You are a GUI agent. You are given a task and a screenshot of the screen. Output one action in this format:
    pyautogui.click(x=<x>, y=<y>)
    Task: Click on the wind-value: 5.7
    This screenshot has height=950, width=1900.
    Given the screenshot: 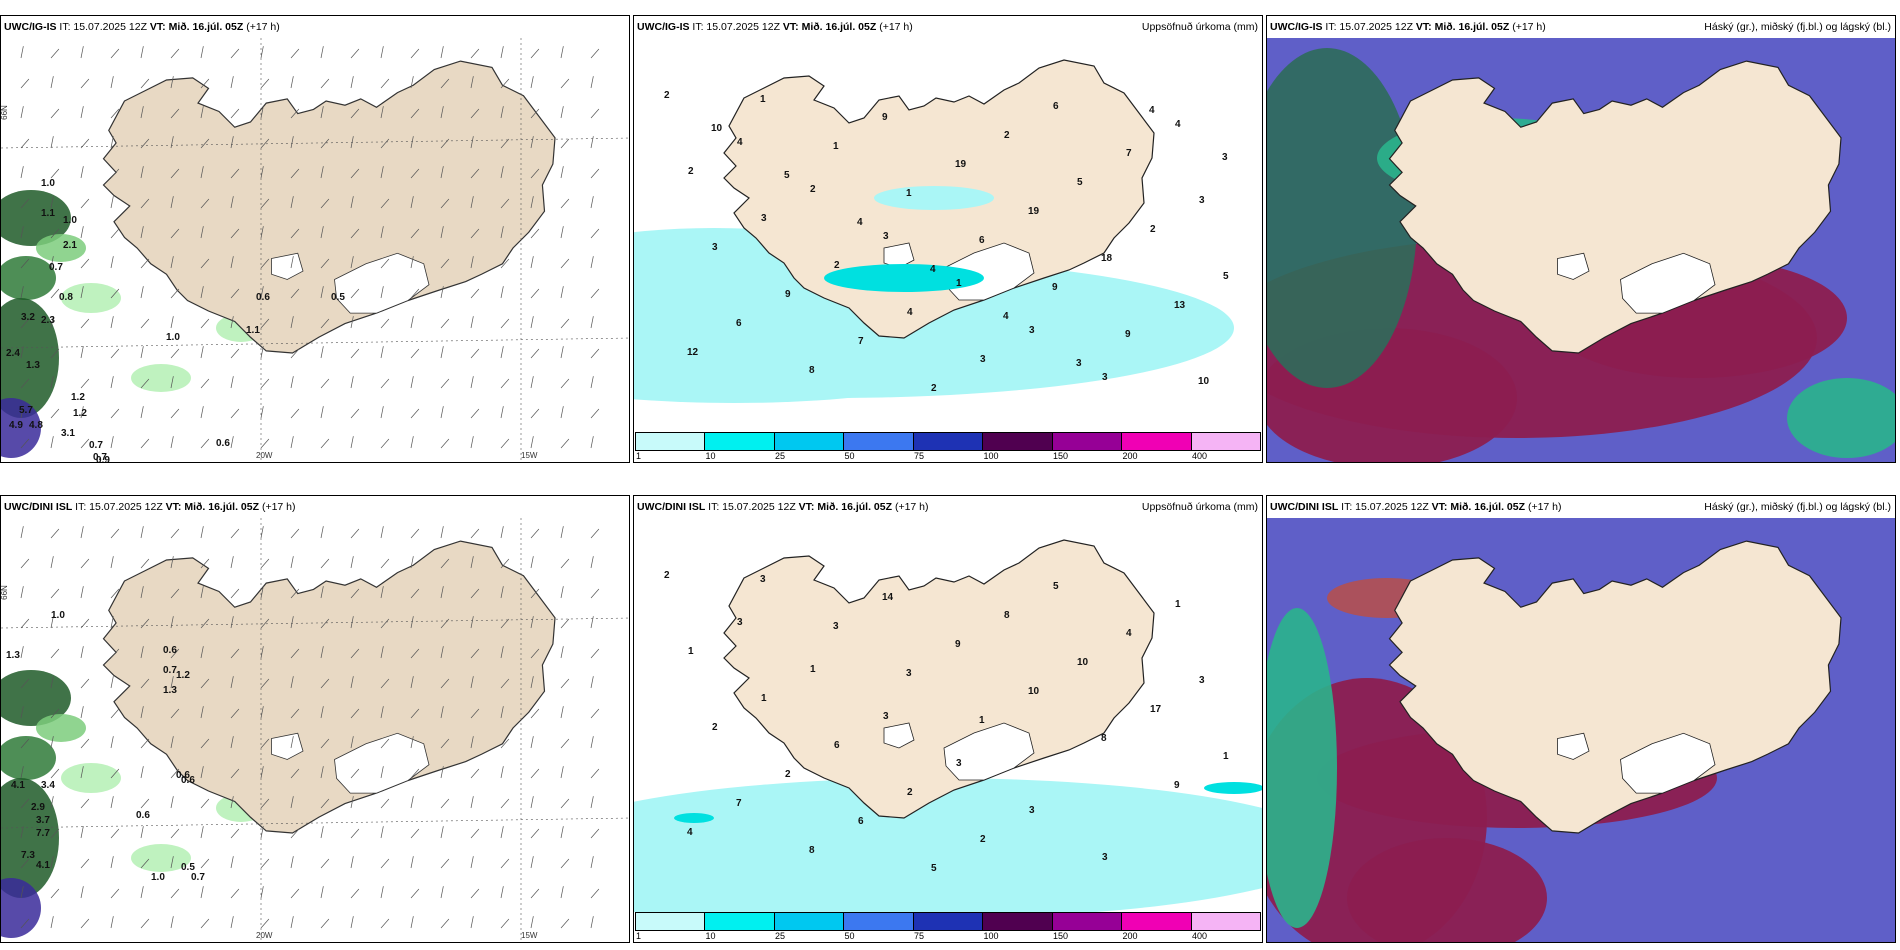 What is the action you would take?
    pyautogui.click(x=26, y=410)
    